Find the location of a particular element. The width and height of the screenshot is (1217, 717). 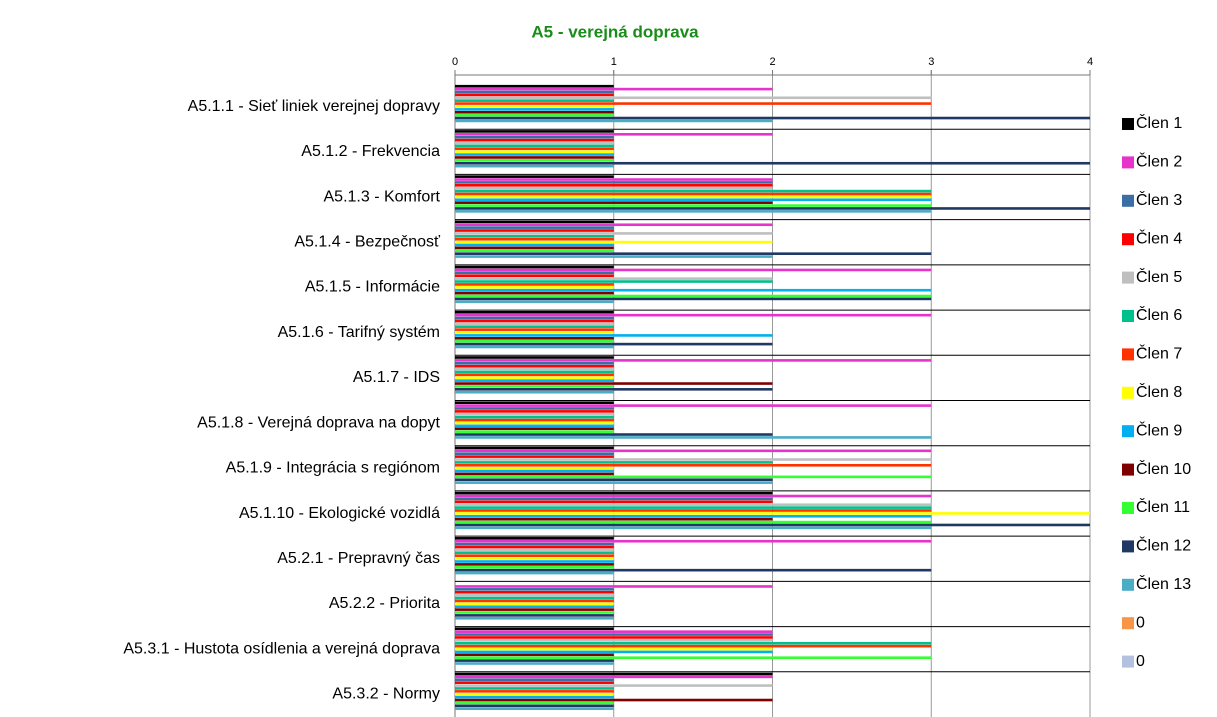

legend-label: Člen 10 is located at coordinates (1163, 468).